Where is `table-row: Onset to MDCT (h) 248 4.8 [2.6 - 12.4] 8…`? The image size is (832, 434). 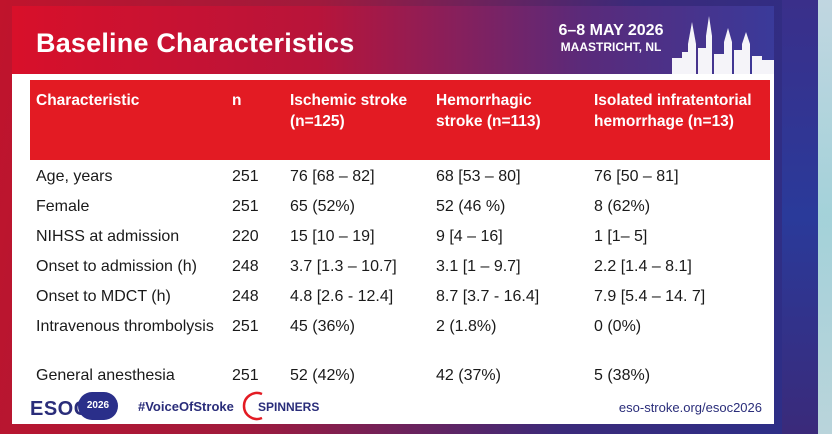 table-row: Onset to MDCT (h) 248 4.8 [2.6 - 12.4] 8… is located at coordinates (400, 295).